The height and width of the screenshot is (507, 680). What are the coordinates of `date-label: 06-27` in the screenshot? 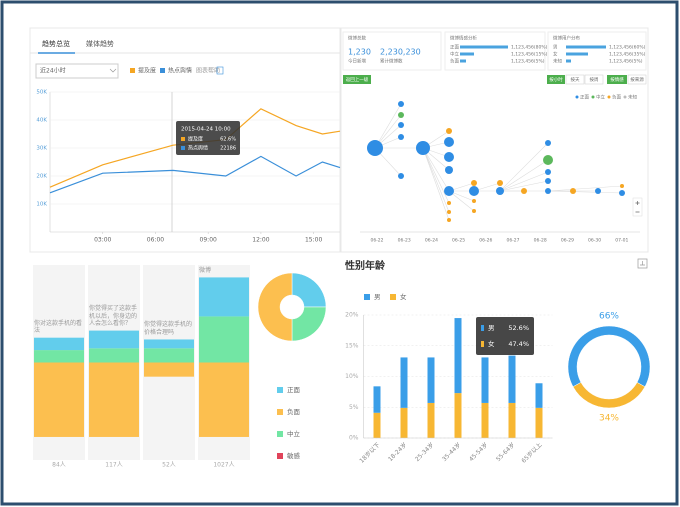 It's located at (512, 241).